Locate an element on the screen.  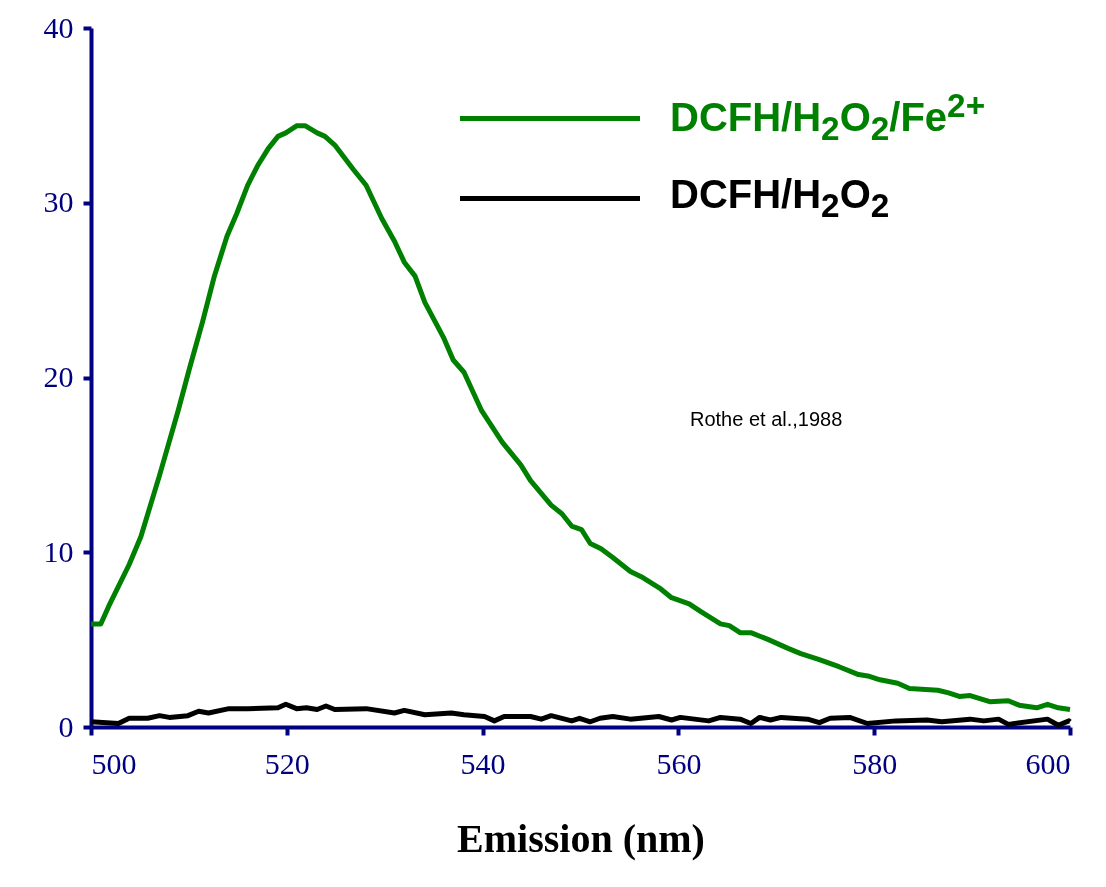
x-tick-label: 520 is located at coordinates (287, 763).